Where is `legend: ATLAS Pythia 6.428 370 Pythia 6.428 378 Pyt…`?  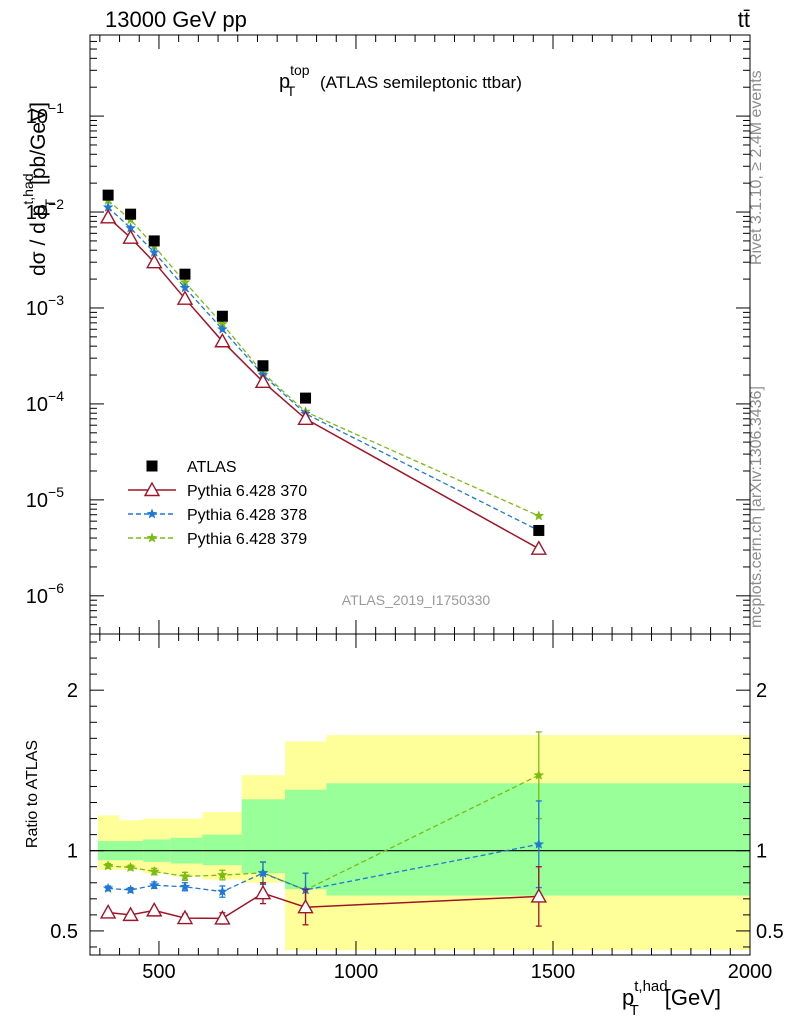
legend: ATLAS Pythia 6.428 370 Pythia 6.428 378 Pyt… is located at coordinates (217, 503).